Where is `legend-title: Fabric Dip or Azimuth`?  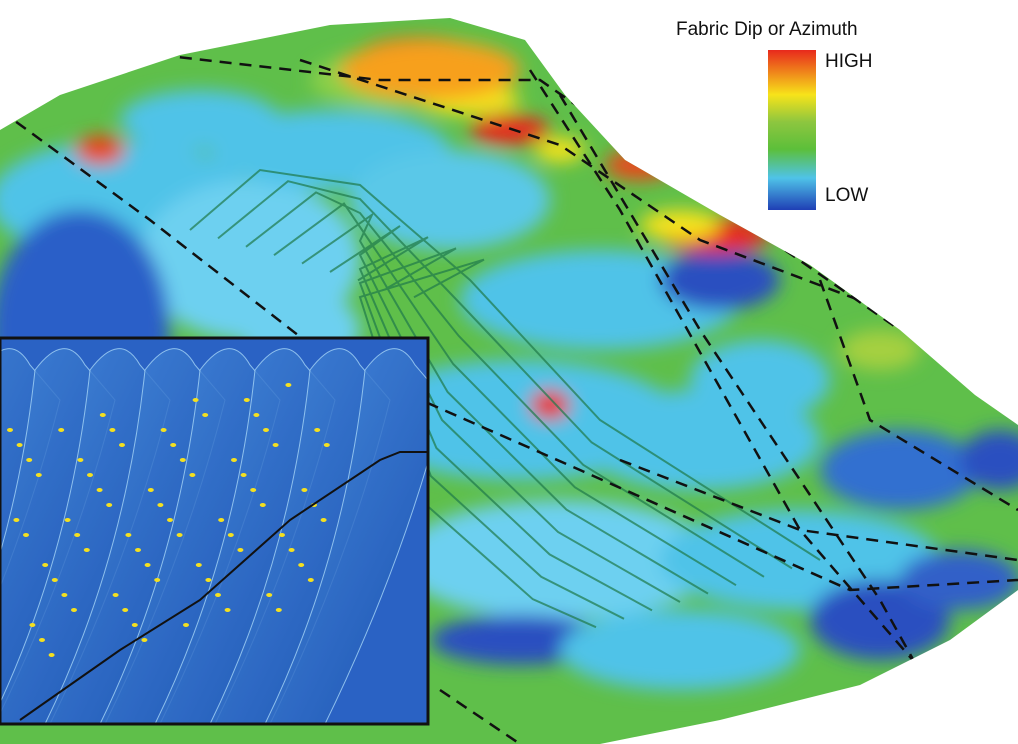 legend-title: Fabric Dip or Azimuth is located at coordinates (767, 29).